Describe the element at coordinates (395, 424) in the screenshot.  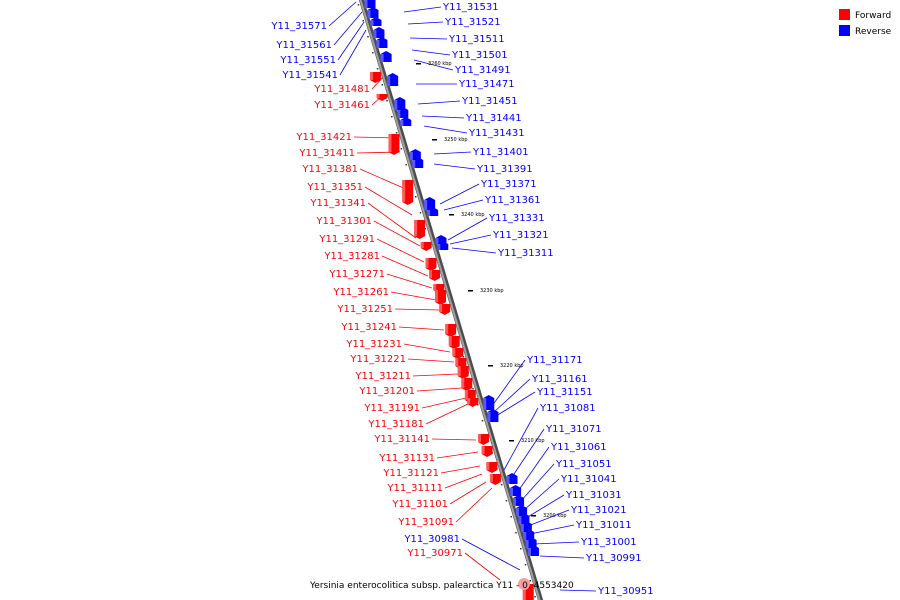
I see `gene-label-forward: Y11_31181` at that location.